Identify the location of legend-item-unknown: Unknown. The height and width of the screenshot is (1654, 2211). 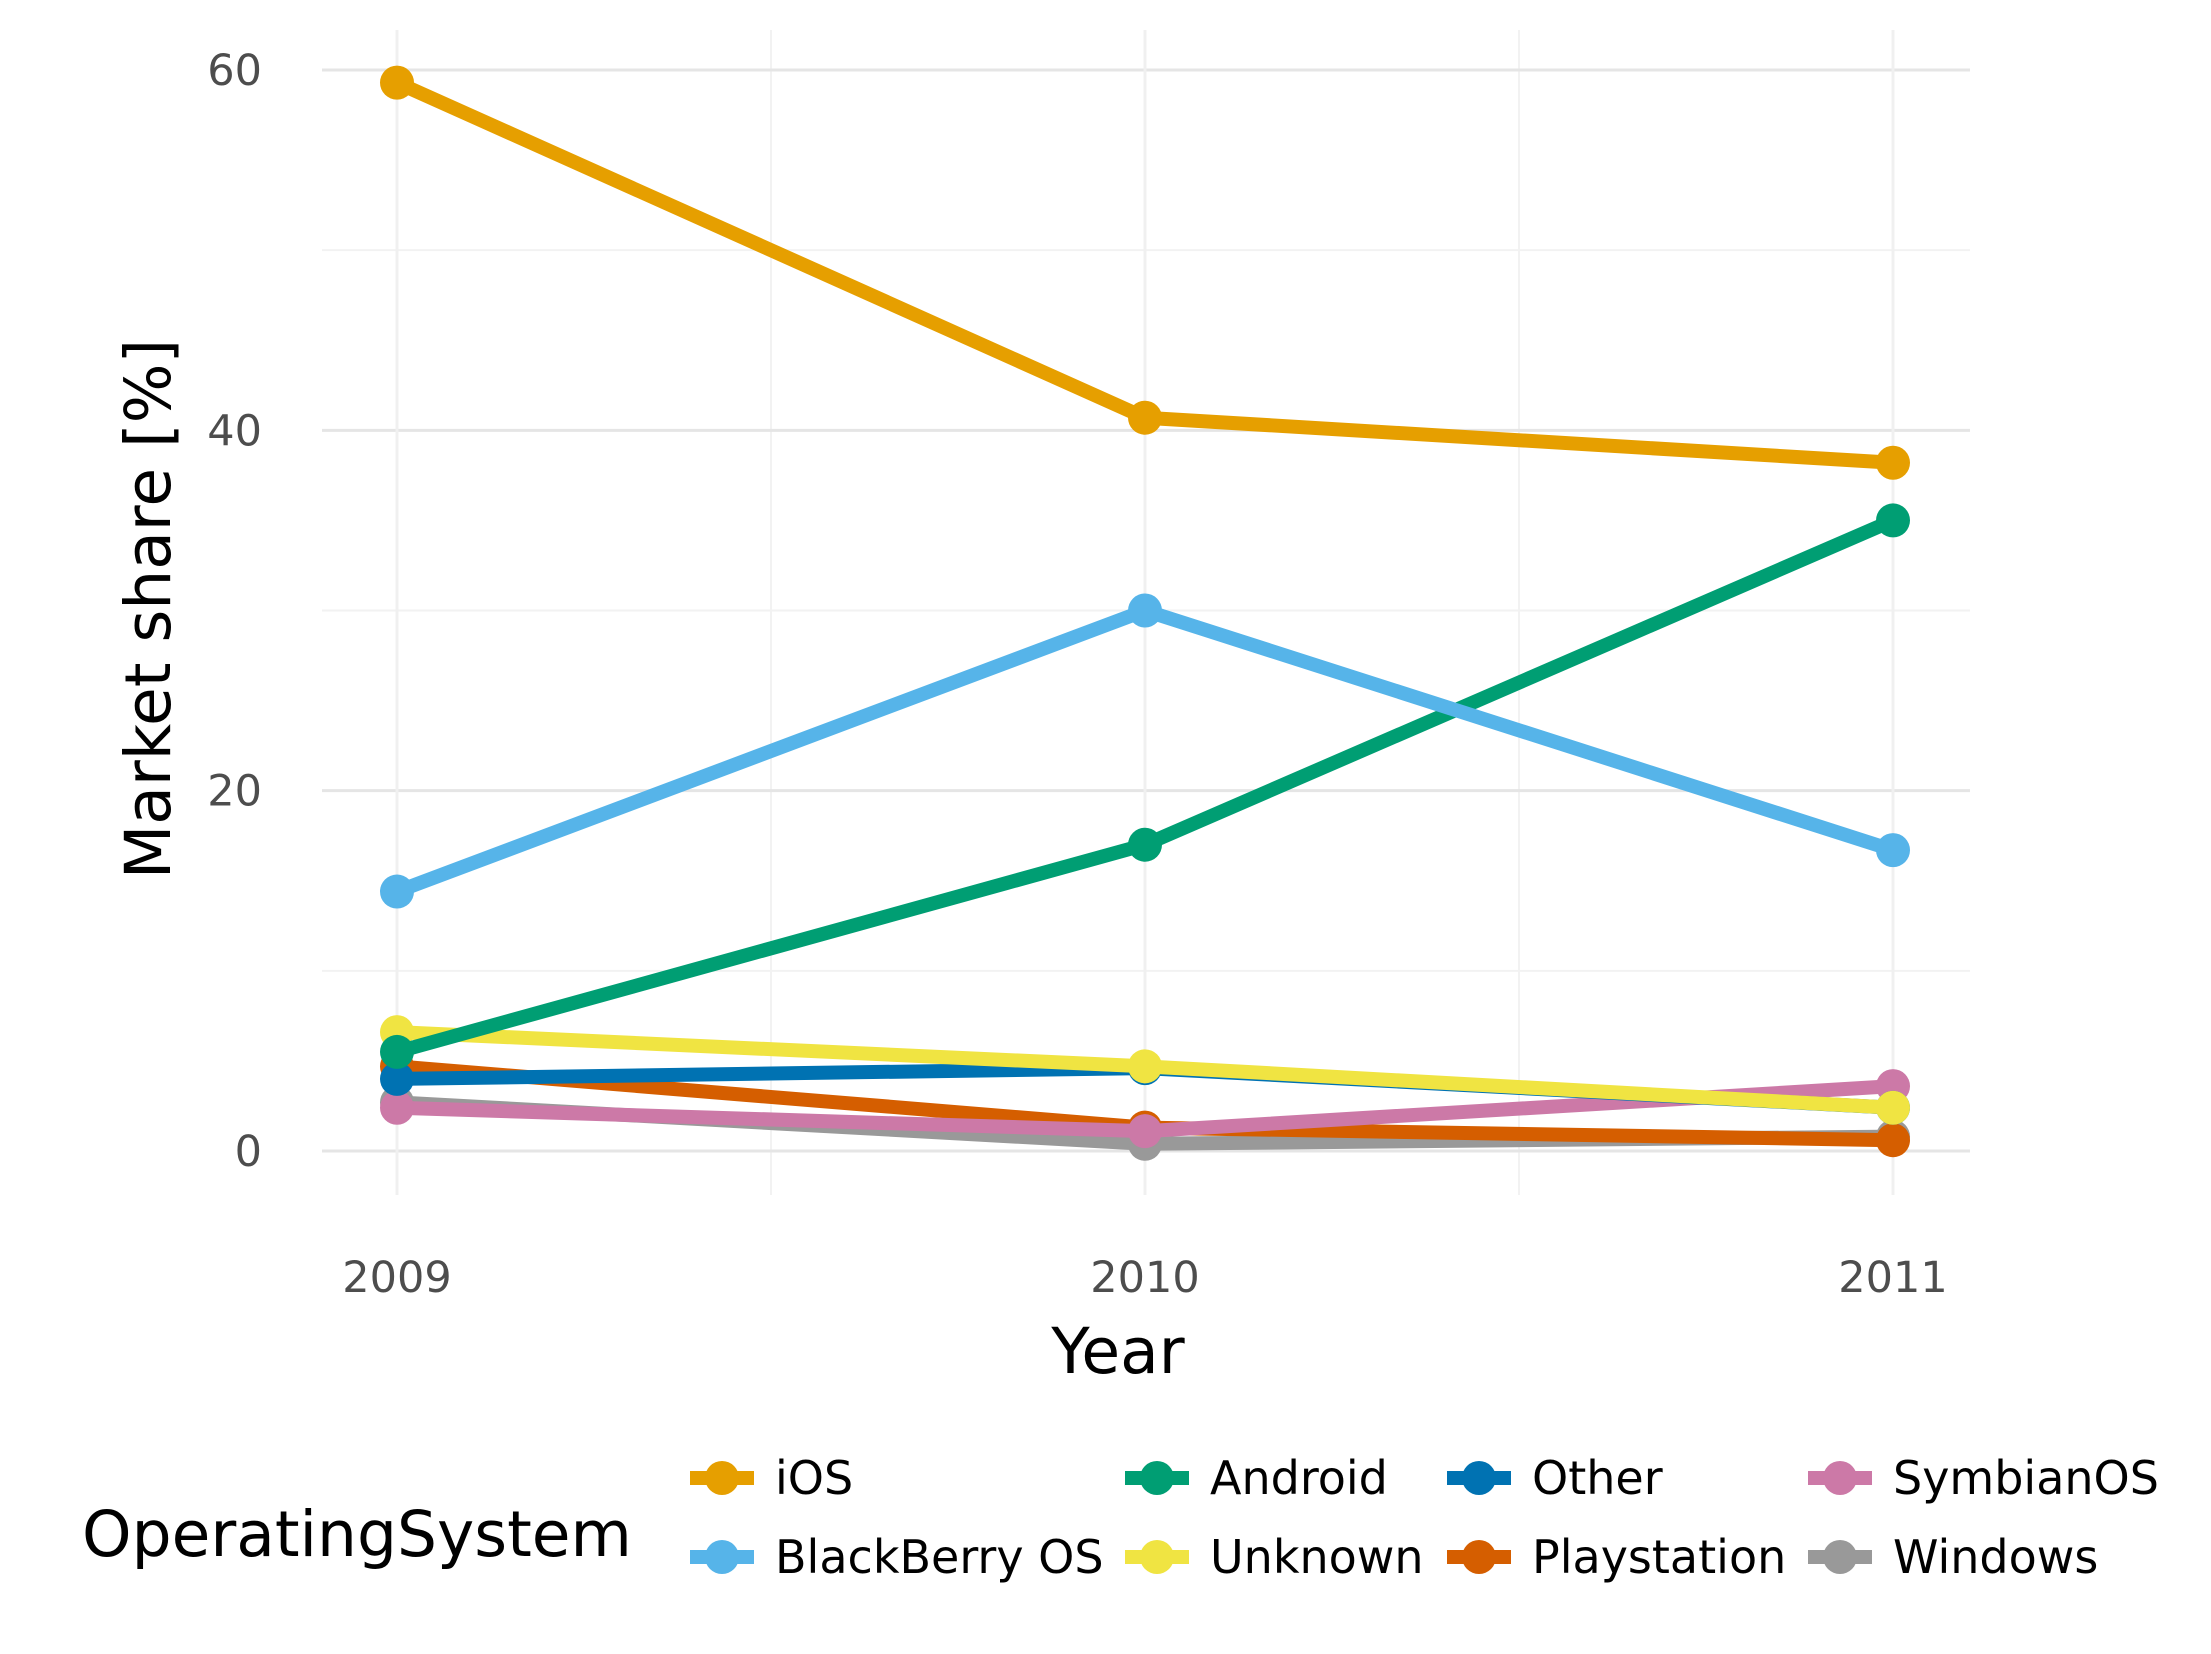
(1274, 1557).